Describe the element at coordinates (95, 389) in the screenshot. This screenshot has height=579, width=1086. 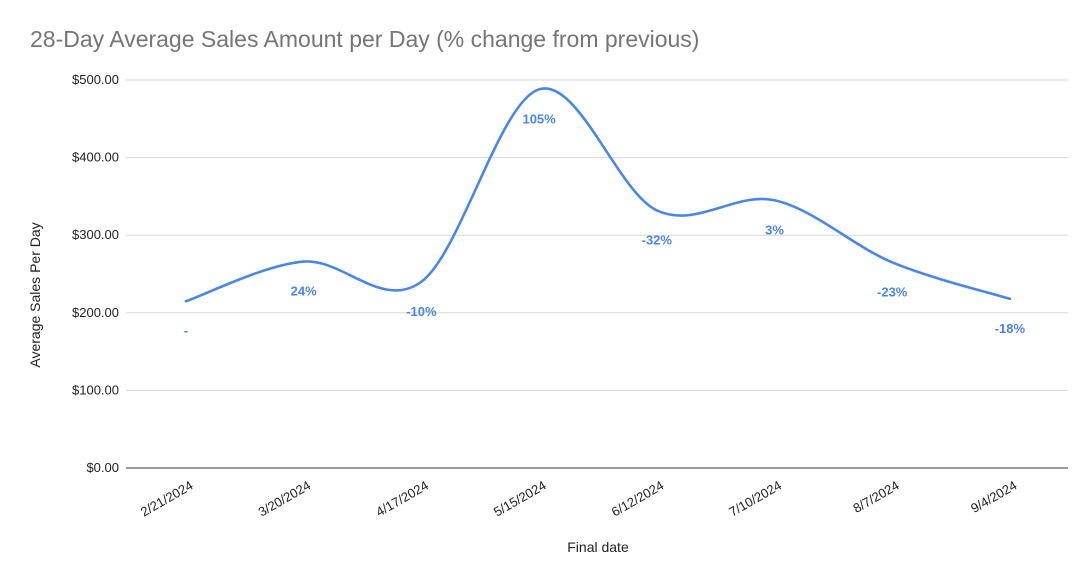
I see `y-tick-label: $100.00` at that location.